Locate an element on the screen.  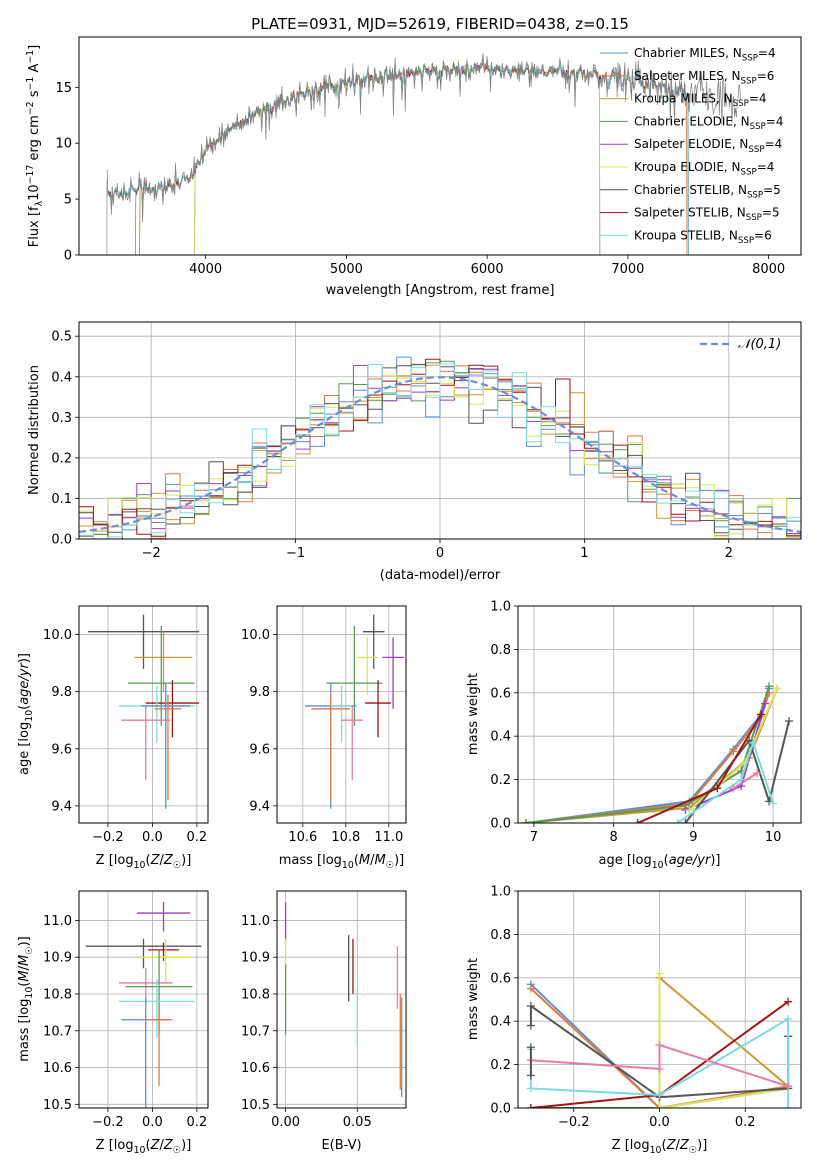
y-axis-label: mass weight is located at coordinates (473, 714).